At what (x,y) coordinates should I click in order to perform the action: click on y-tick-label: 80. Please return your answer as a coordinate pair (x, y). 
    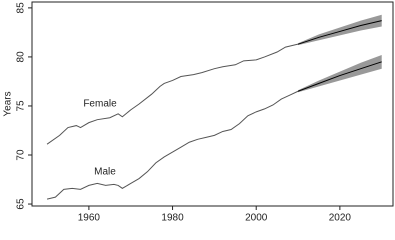
    Looking at the image, I should click on (21, 57).